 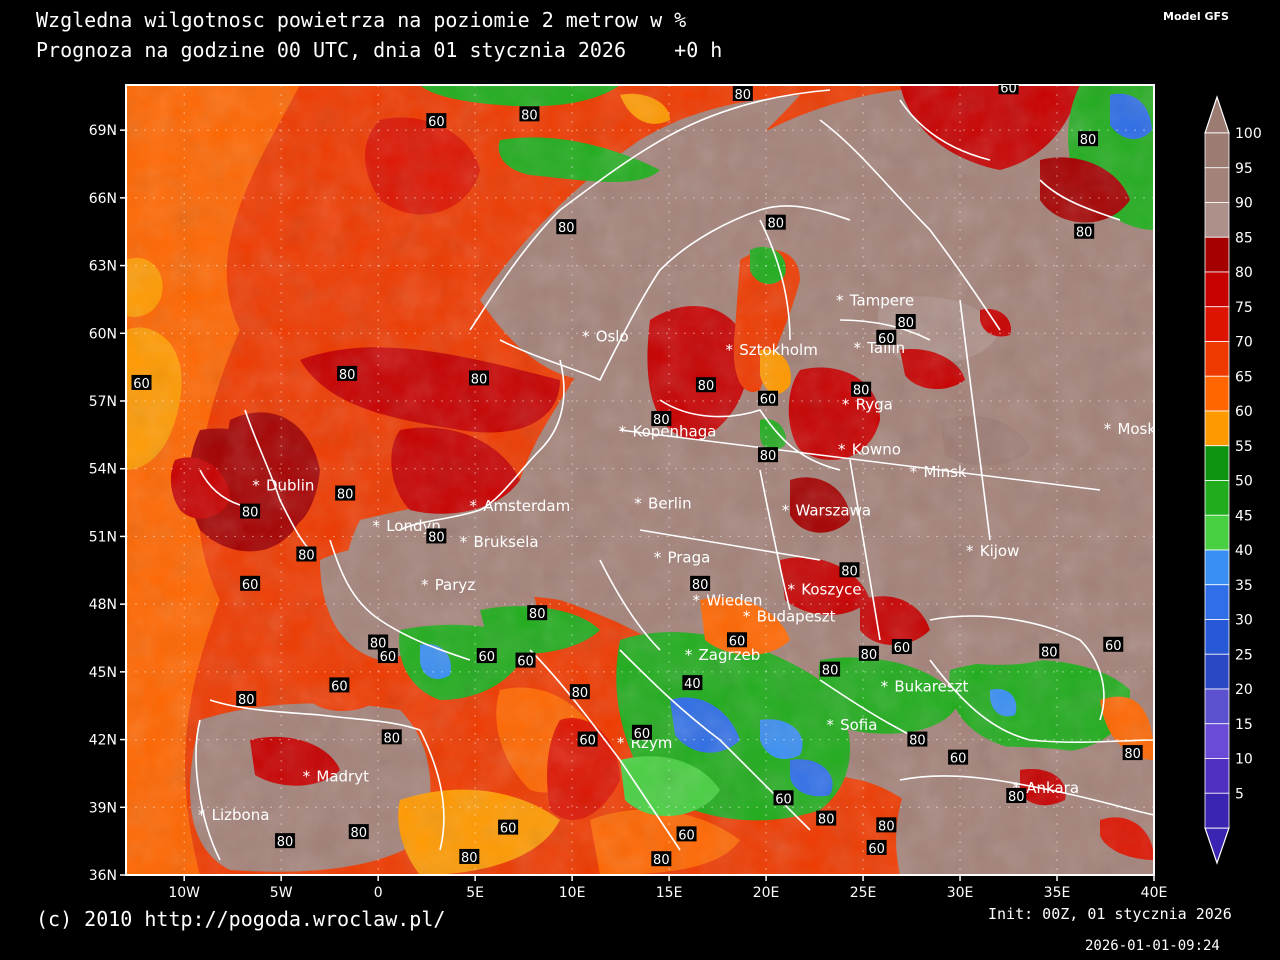 I want to click on city-marker: * Minsk, so click(x=938, y=472).